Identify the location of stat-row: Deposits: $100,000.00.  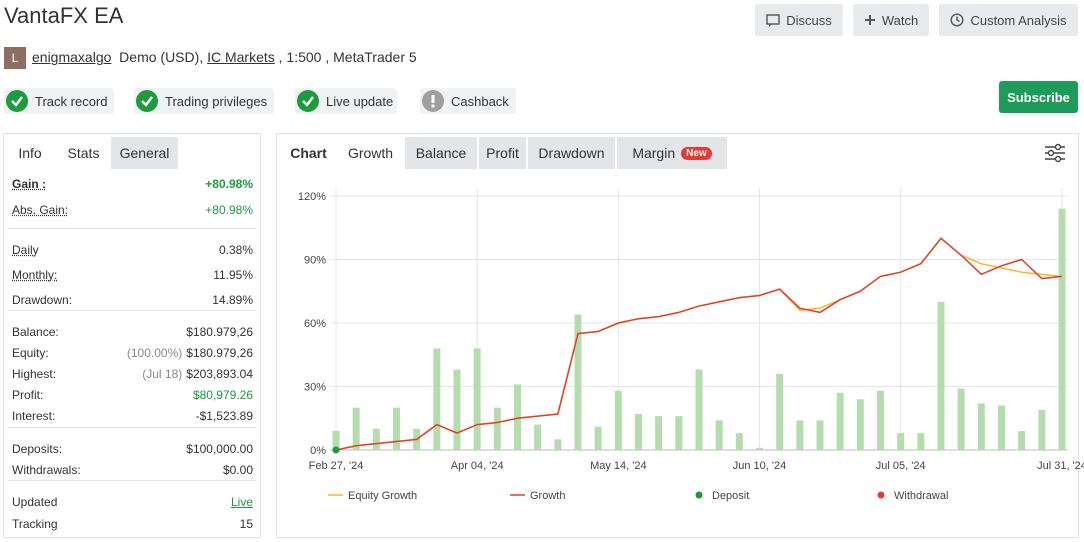
(132, 449).